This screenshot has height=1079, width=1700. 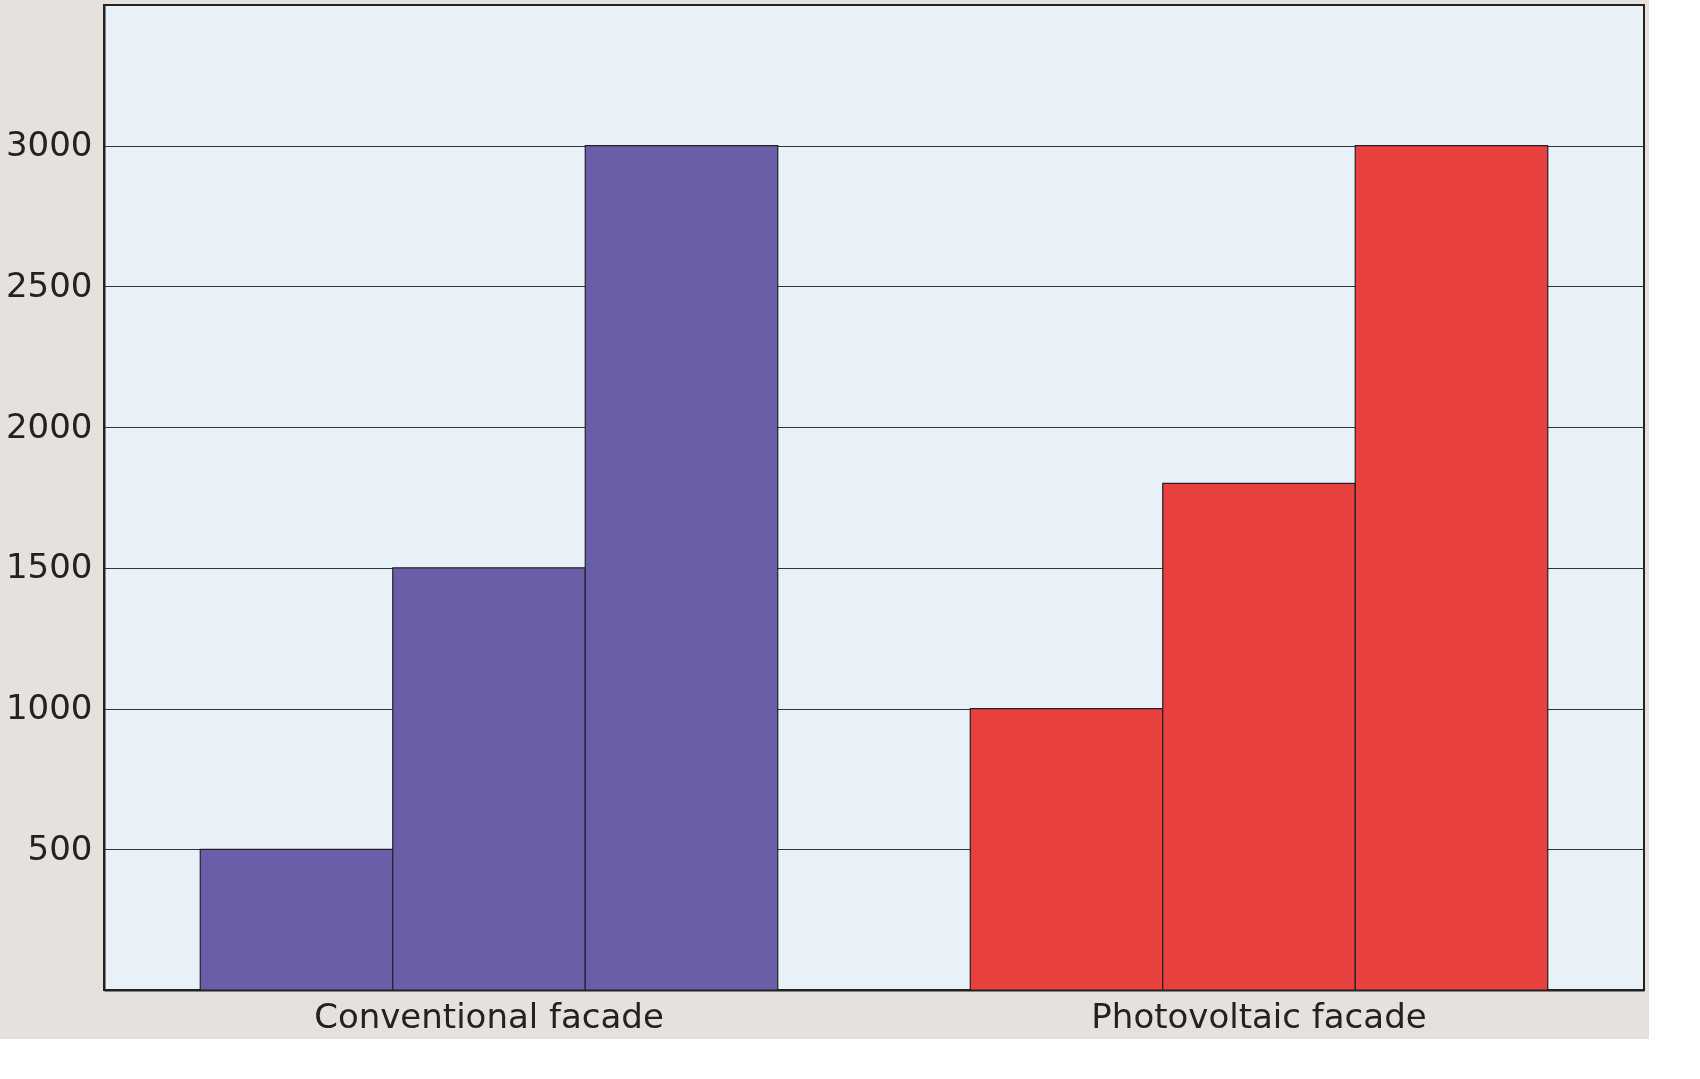 I want to click on y-tick-label: 500, so click(x=60, y=847).